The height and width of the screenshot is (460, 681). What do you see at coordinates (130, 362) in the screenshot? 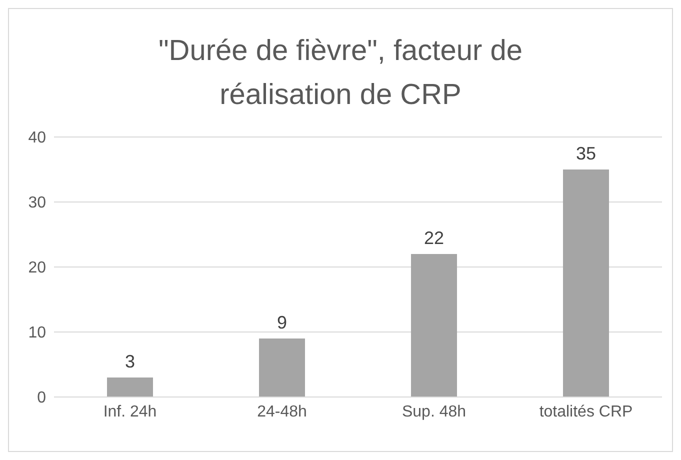
I see `data-label: 3` at bounding box center [130, 362].